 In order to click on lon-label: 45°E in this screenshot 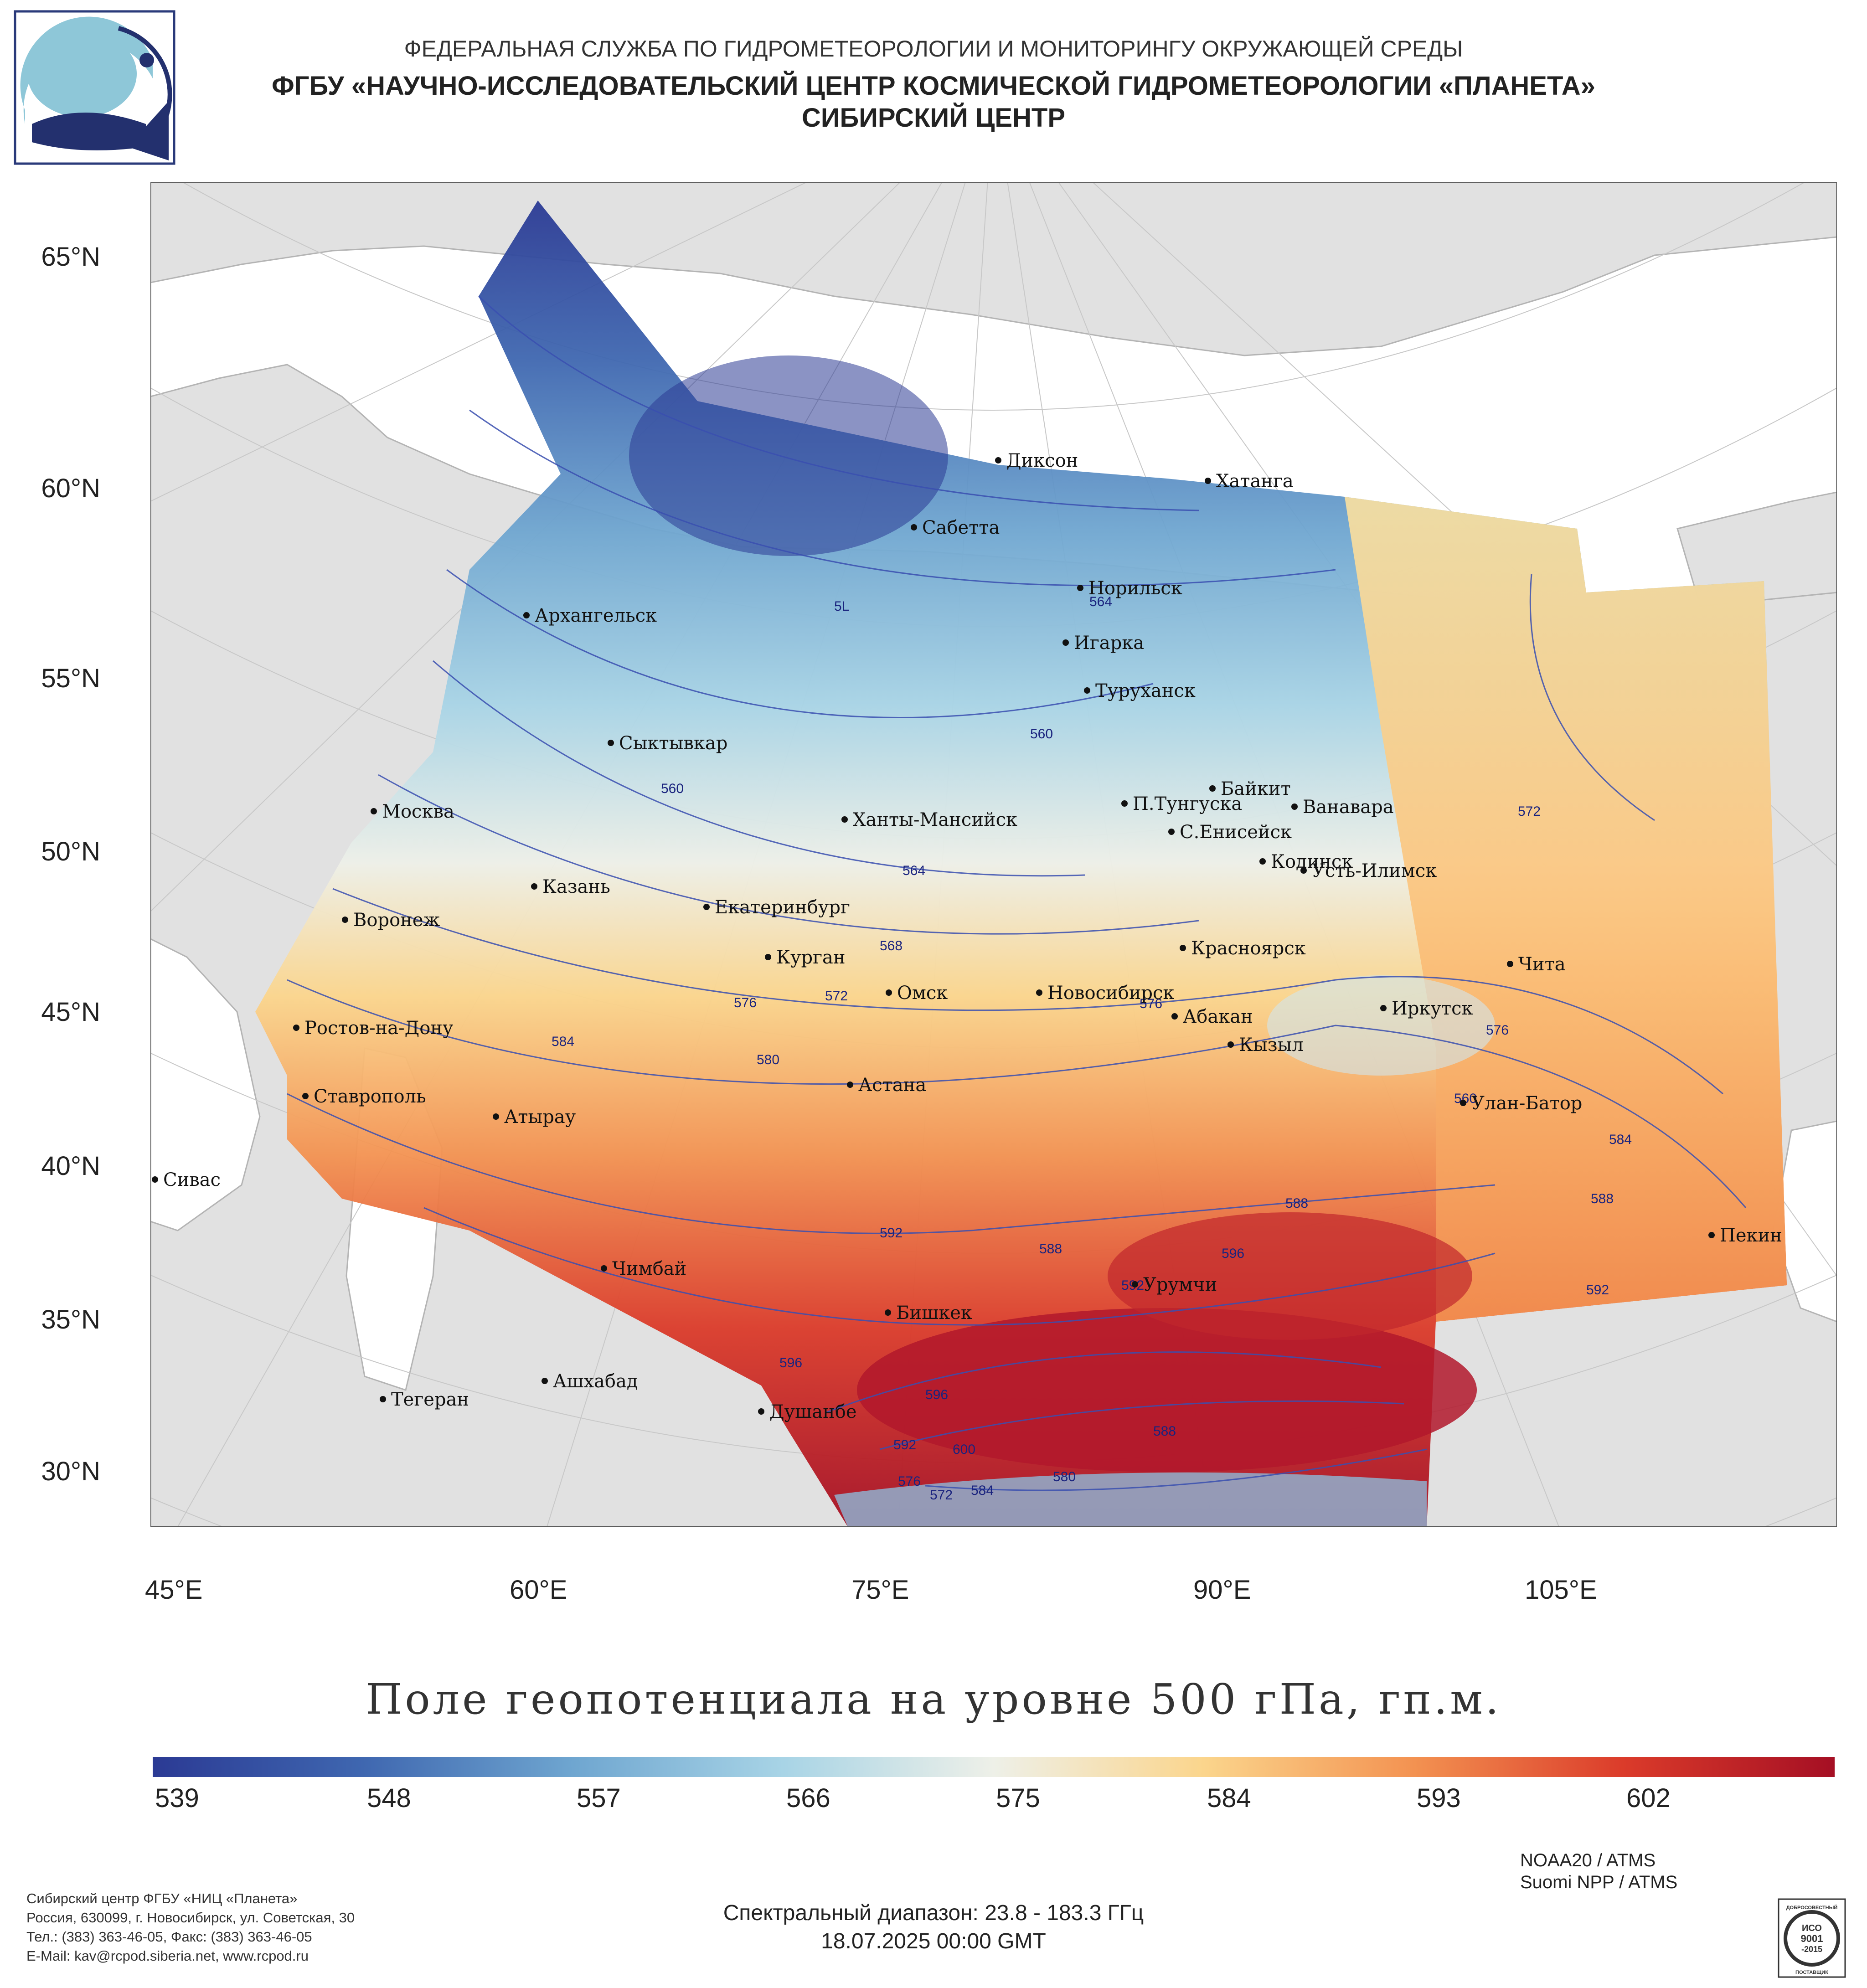, I will do `click(174, 1590)`.